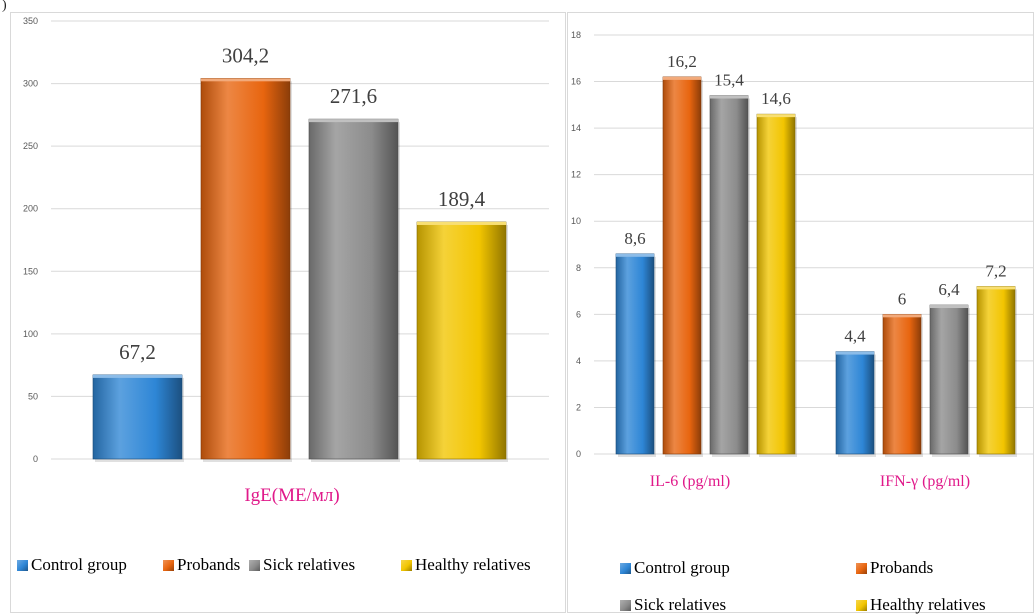  I want to click on data-label: 15,4, so click(729, 80).